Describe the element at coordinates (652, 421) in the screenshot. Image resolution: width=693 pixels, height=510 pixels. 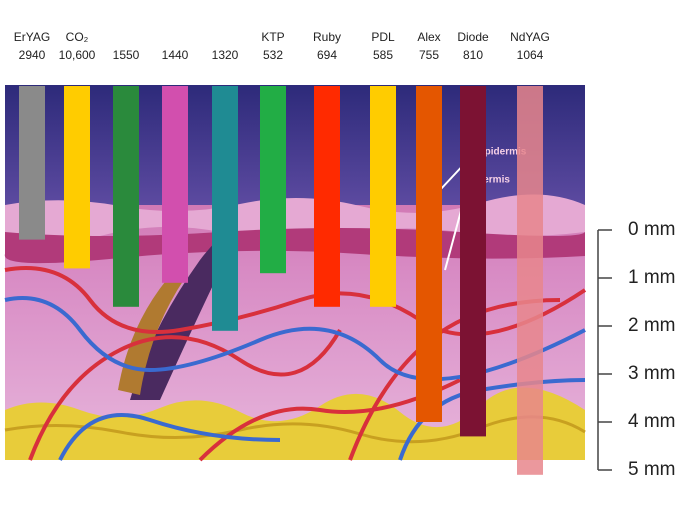
I see `scale-label: 4 mm` at that location.